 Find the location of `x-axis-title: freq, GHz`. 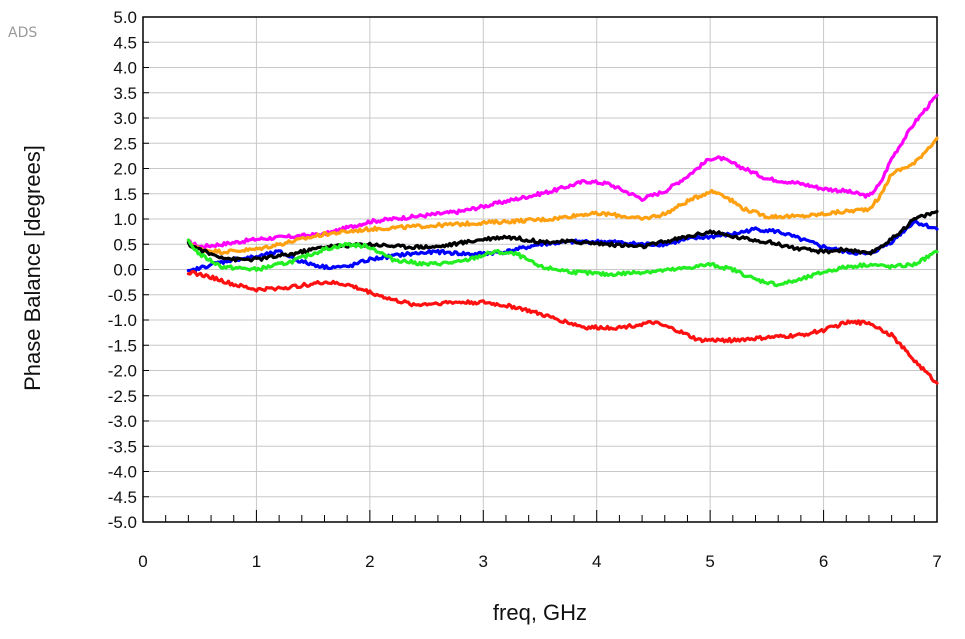

x-axis-title: freq, GHz is located at coordinates (540, 612).